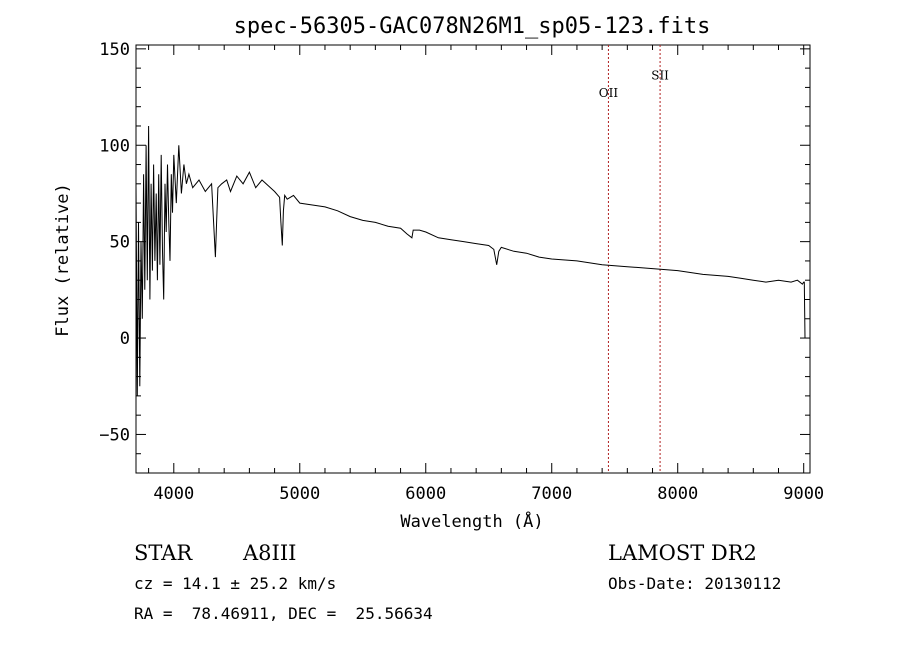 The height and width of the screenshot is (649, 900). I want to click on x-tick-label: 5000, so click(299, 494).